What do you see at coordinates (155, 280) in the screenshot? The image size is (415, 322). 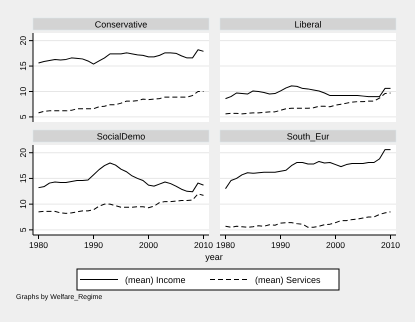 I see `legend-label: (mean) Income` at bounding box center [155, 280].